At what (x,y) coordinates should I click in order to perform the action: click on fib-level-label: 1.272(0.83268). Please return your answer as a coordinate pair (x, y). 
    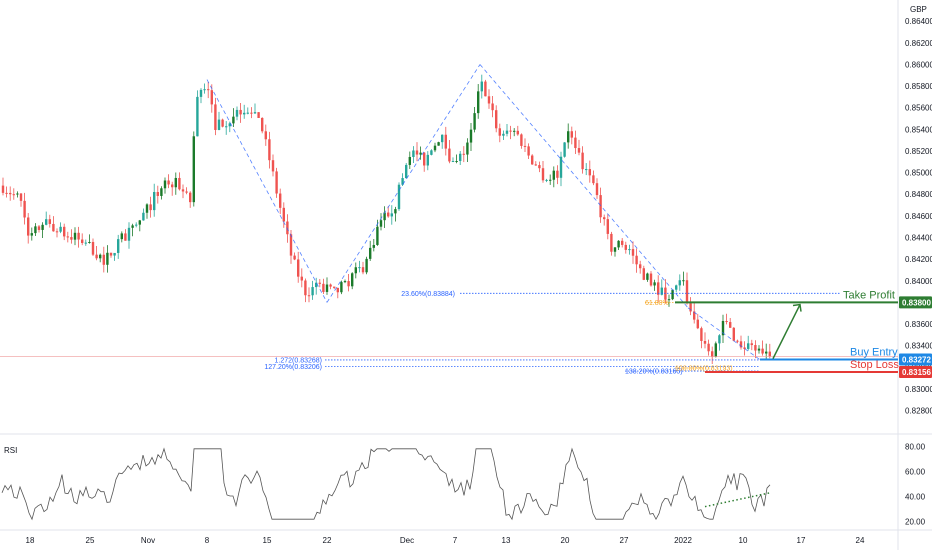
    Looking at the image, I should click on (298, 360).